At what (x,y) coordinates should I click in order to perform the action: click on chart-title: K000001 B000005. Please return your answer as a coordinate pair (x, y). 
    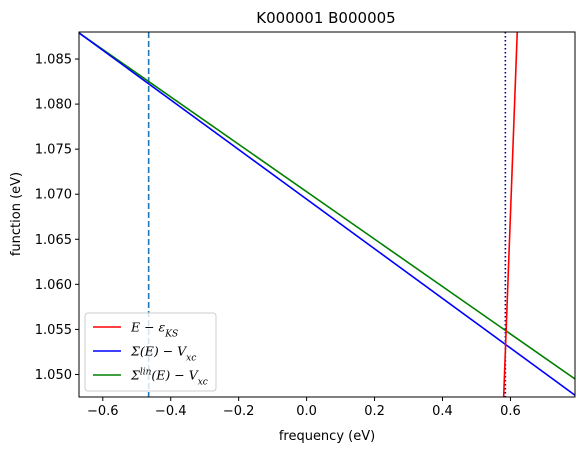
    Looking at the image, I should click on (325, 18).